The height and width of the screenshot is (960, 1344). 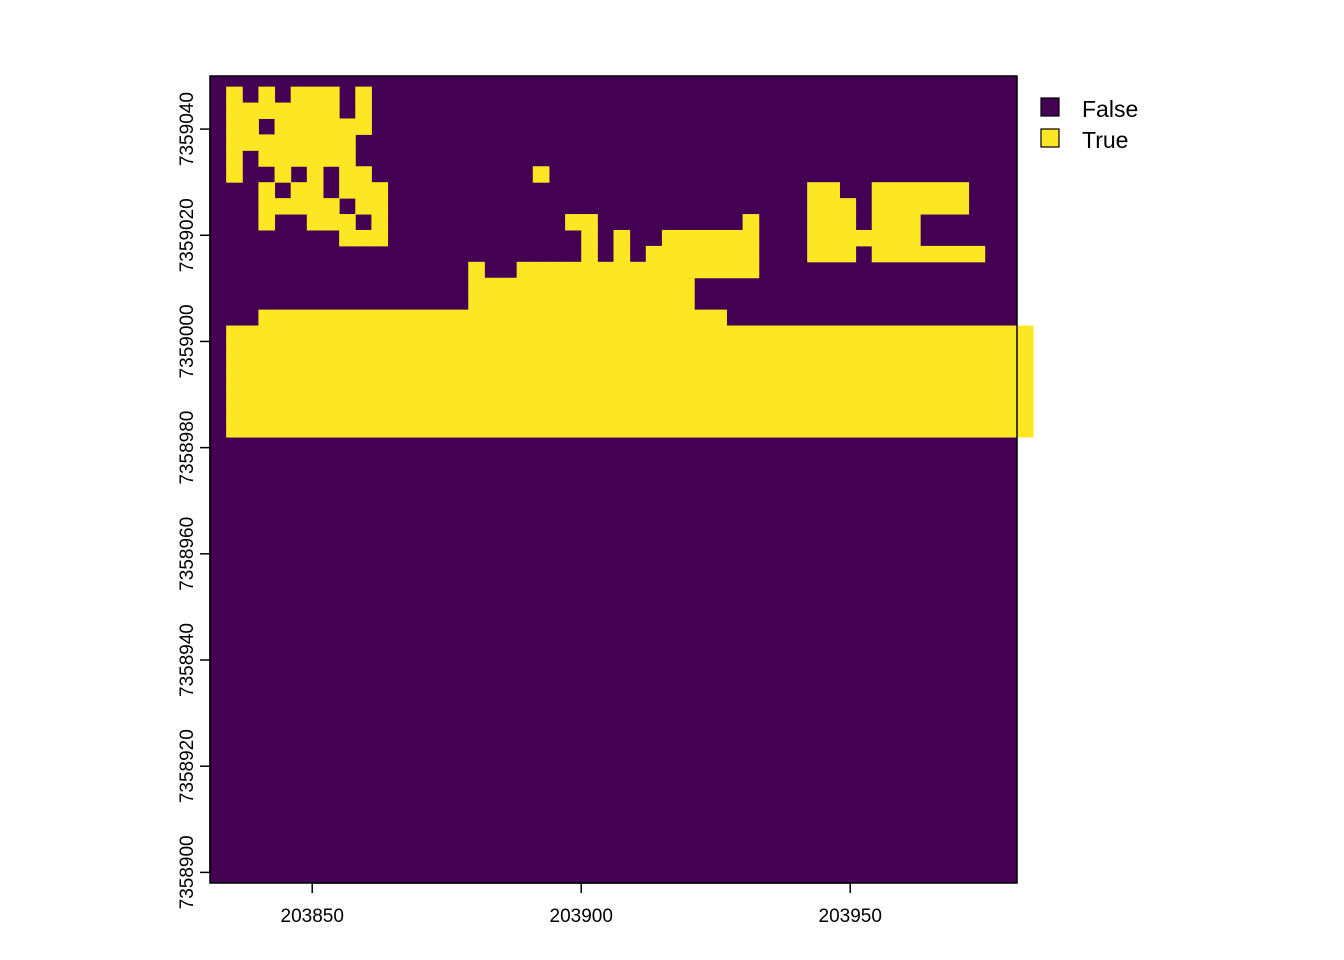 I want to click on y-tick-label: 7359040, so click(x=187, y=129).